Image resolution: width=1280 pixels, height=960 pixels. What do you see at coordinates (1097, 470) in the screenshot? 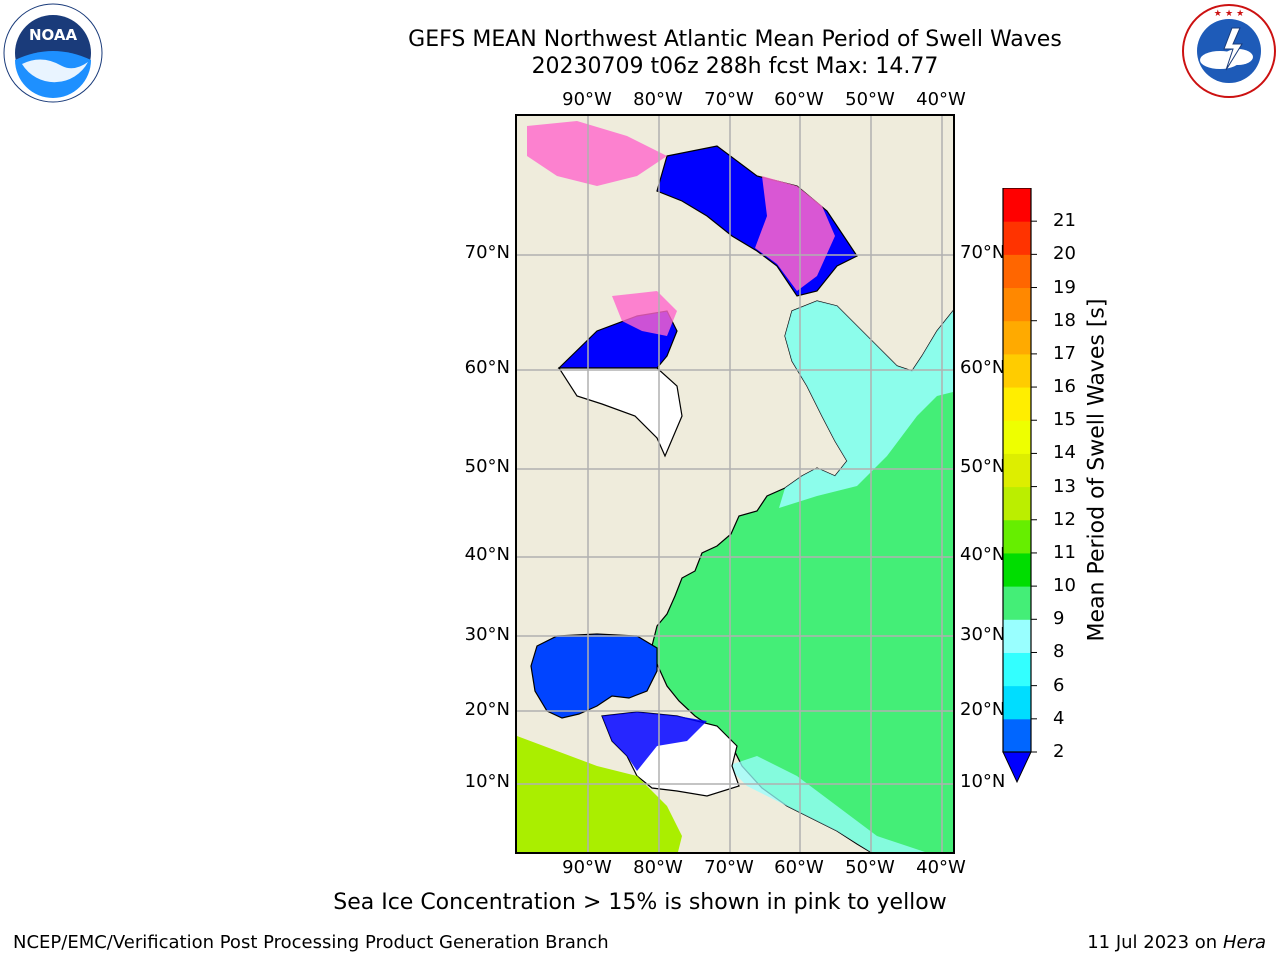
I see `colorbar-label: Mean Period of Swell Waves [s]` at bounding box center [1097, 470].